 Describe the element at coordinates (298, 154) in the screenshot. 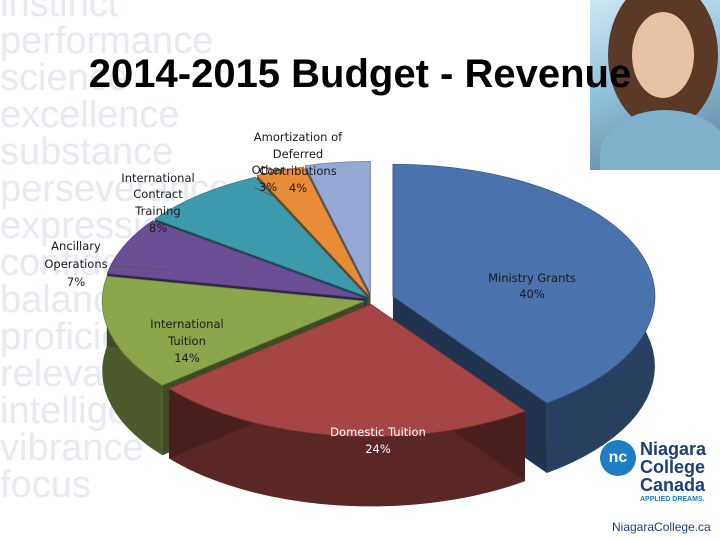

I see `label-amortization-line2: Deferred` at that location.